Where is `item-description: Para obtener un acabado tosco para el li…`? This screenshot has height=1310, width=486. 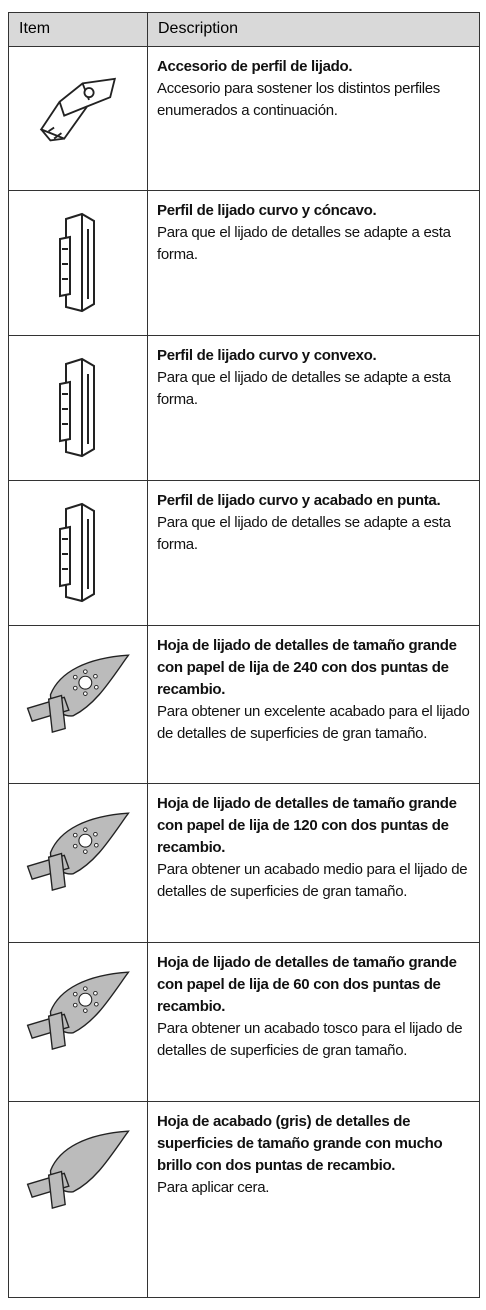
item-description: Para obtener un acabado tosco para el li… is located at coordinates (310, 1039).